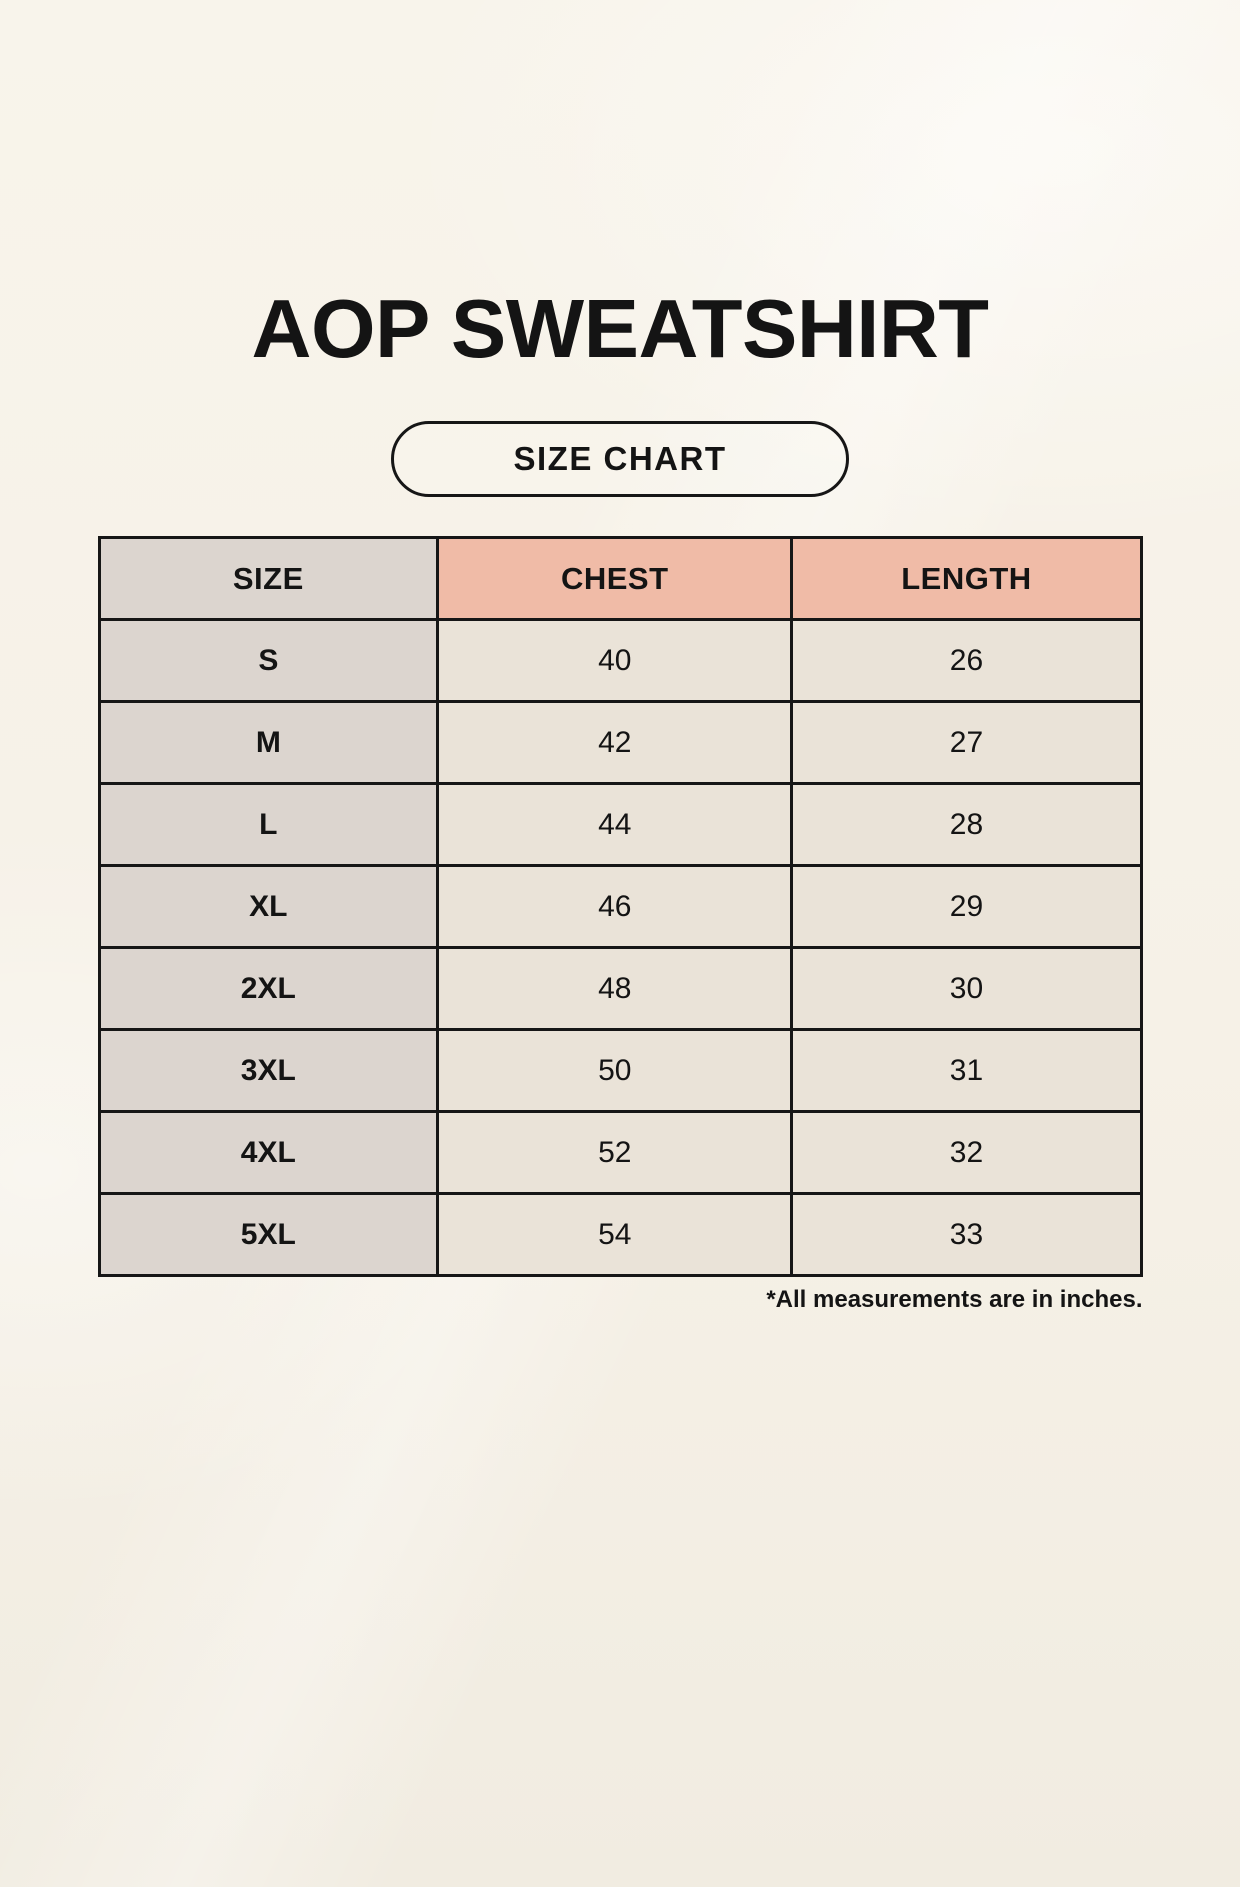 This screenshot has width=1240, height=1887. I want to click on table-row: 5XL 54 33, so click(620, 1234).